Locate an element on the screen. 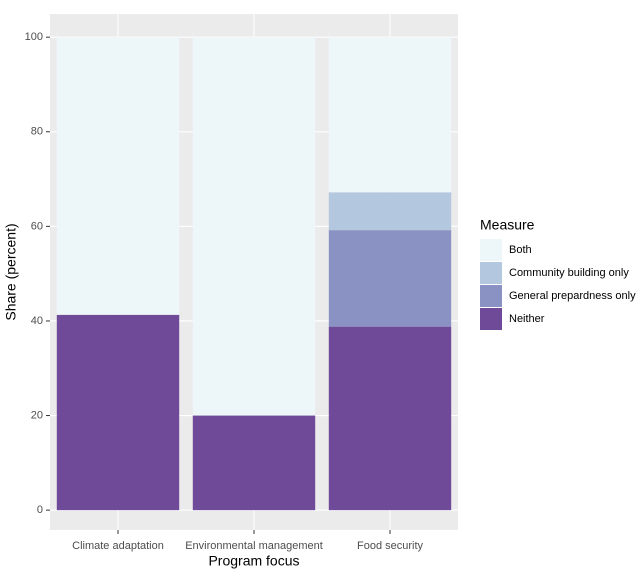  legend-label: Neither is located at coordinates (527, 319).